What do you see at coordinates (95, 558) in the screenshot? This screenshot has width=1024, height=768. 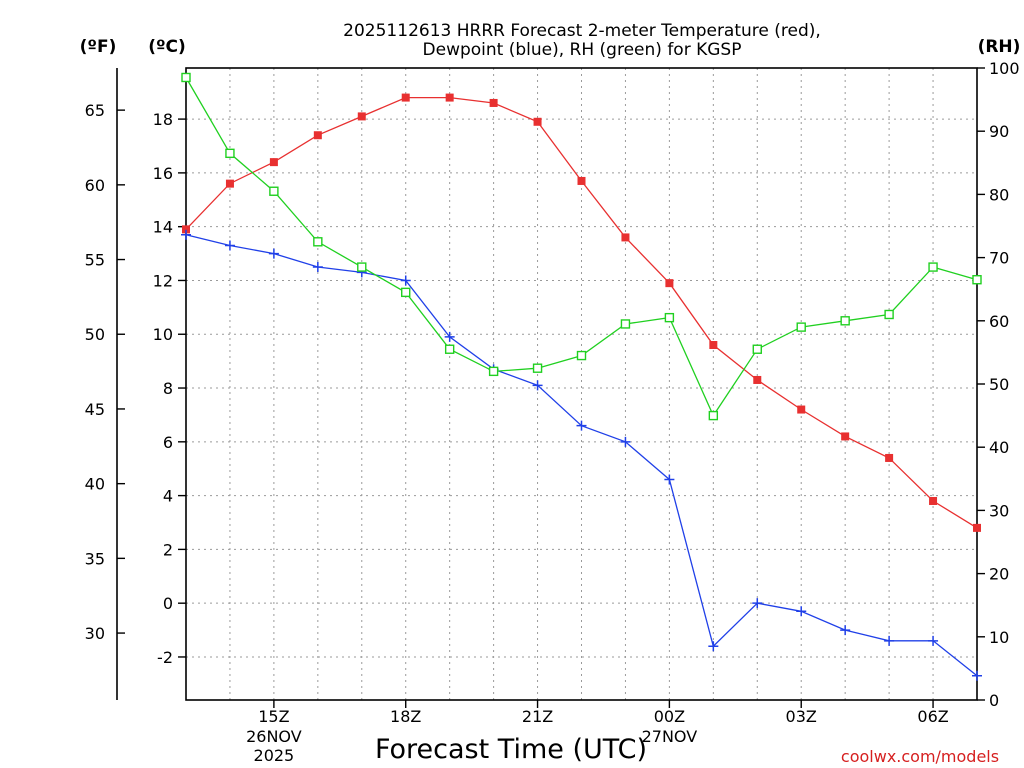 I see `fahrenheit-tick-label: 35` at bounding box center [95, 558].